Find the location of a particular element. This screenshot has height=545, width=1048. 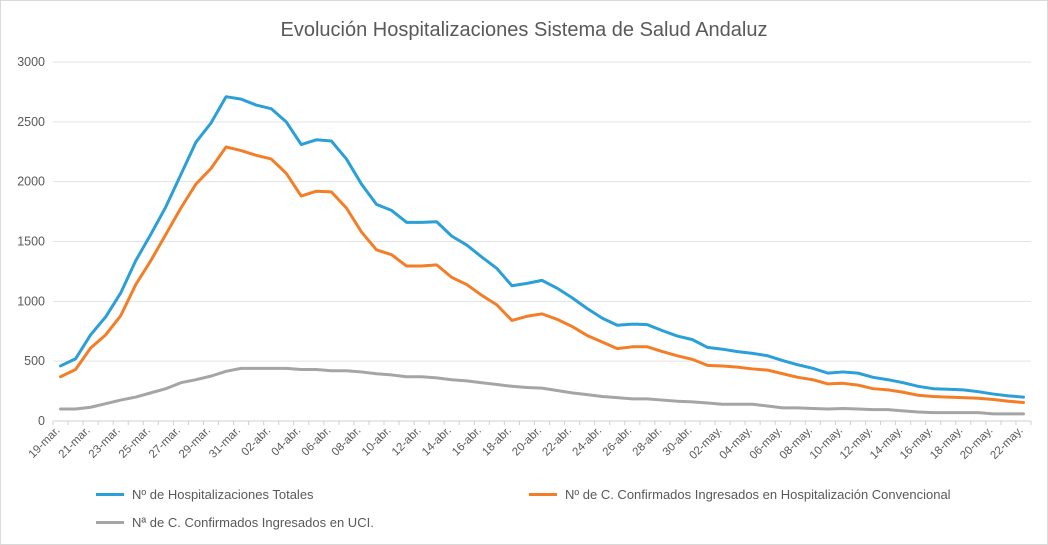

y-tick-label: 2500 is located at coordinates (31, 122).